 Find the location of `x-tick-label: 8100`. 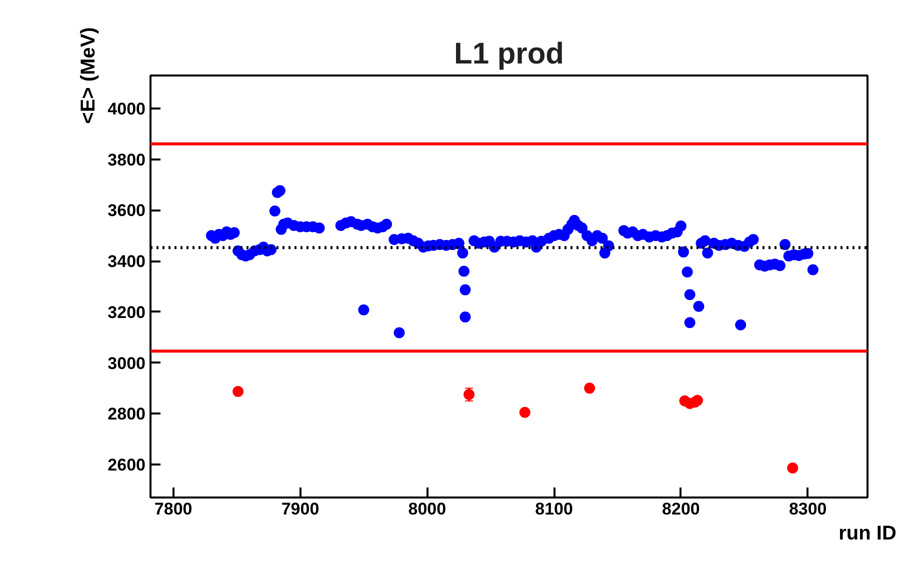

x-tick-label: 8100 is located at coordinates (554, 509).